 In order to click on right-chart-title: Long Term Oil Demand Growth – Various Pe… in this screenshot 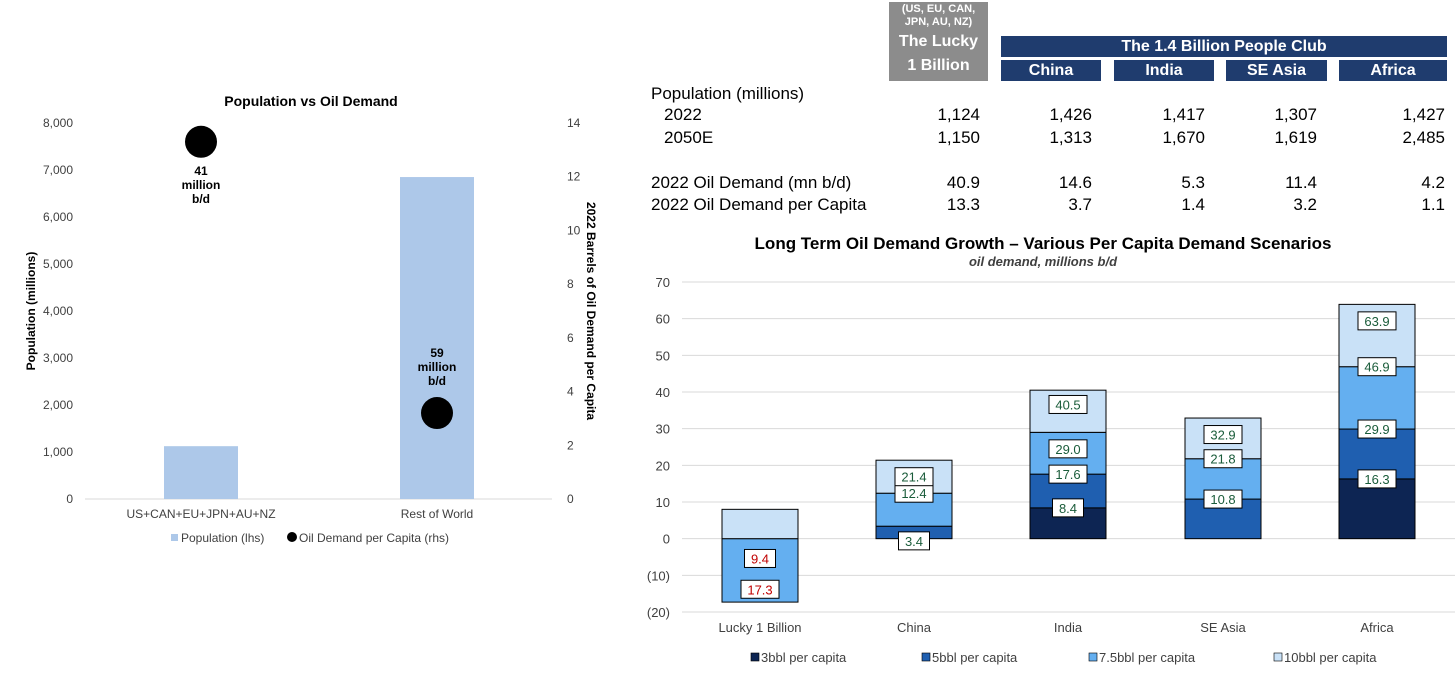, I will do `click(1043, 243)`.